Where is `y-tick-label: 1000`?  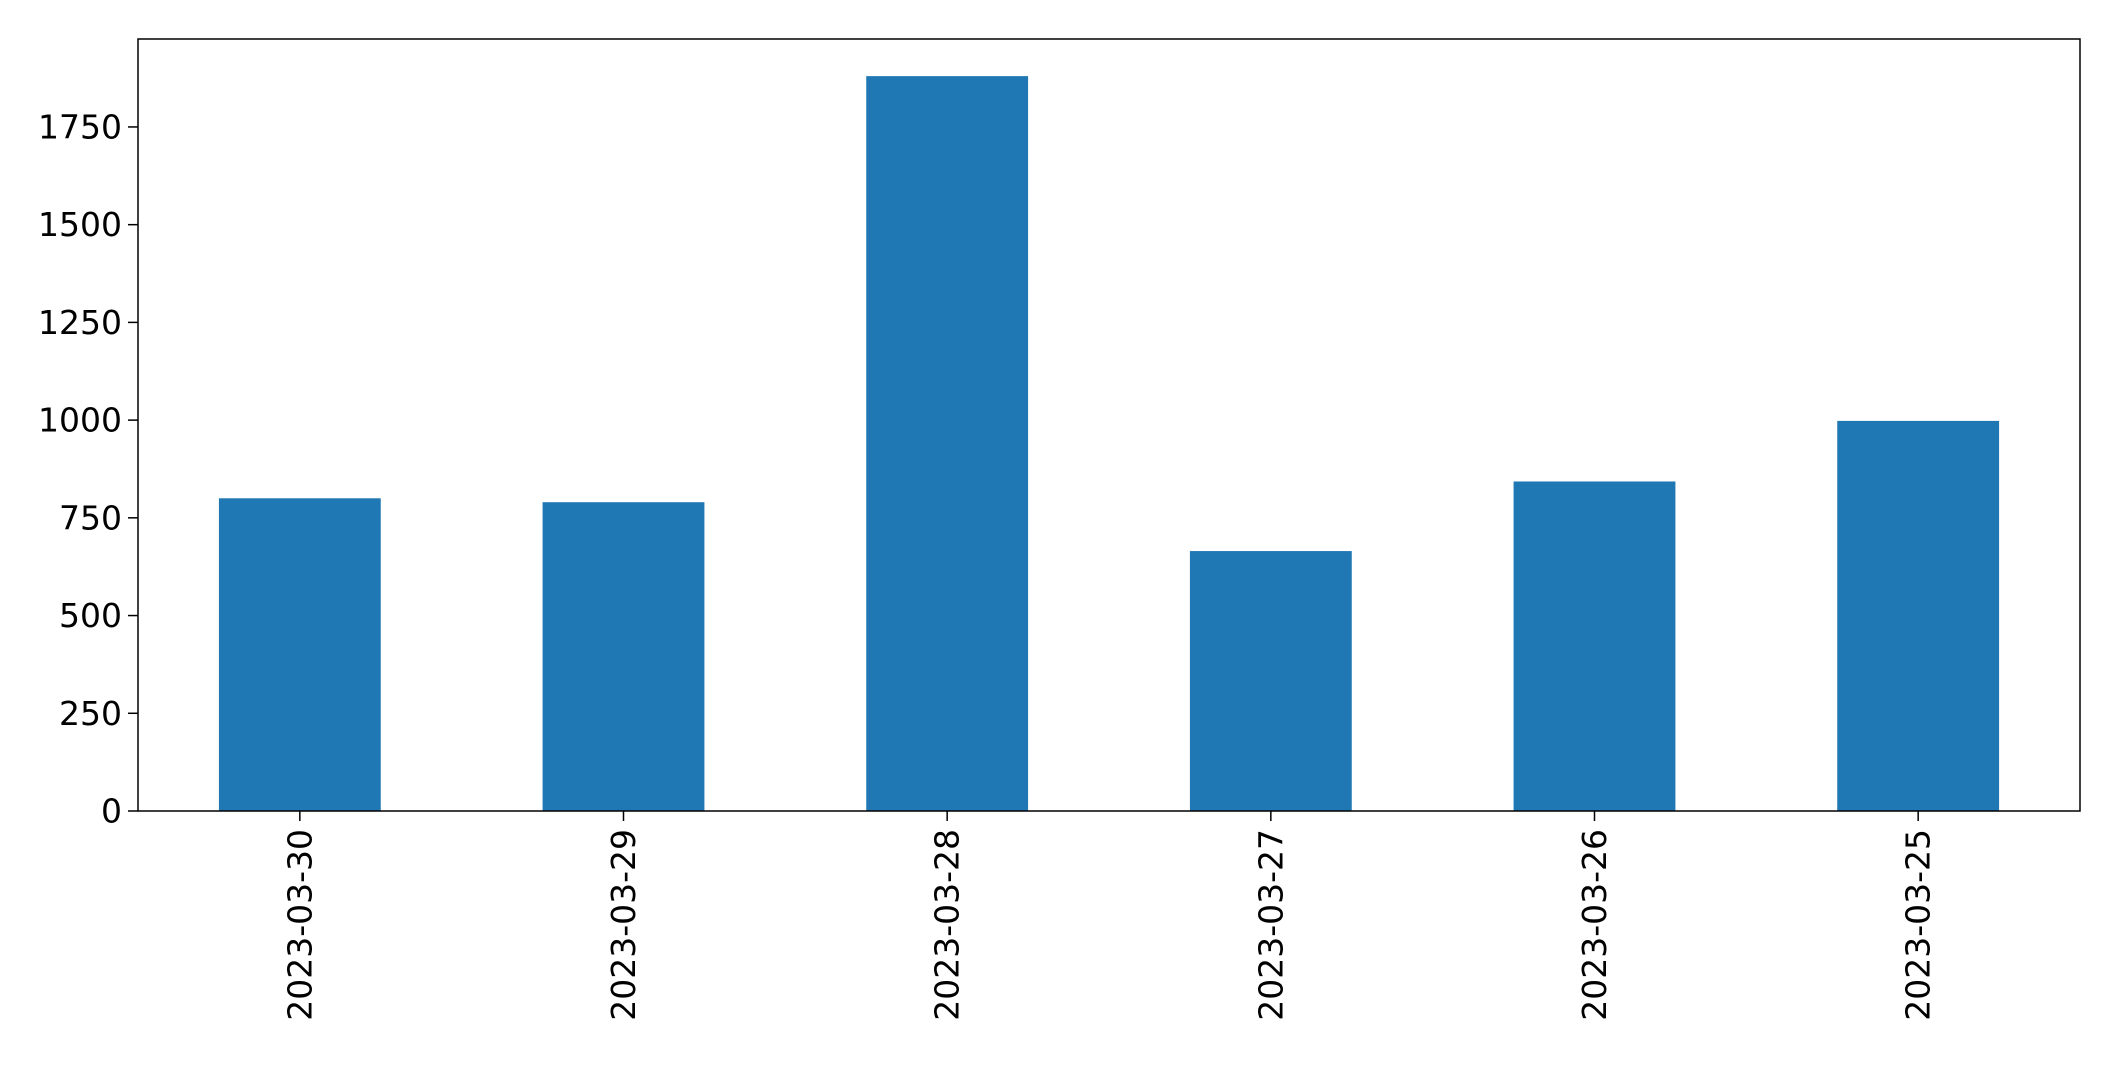 y-tick-label: 1000 is located at coordinates (80, 420).